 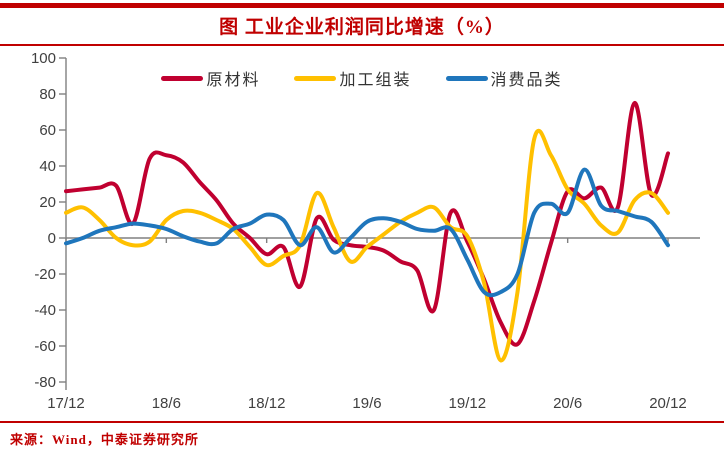 I want to click on y-tick-label: 20, so click(x=47, y=202).